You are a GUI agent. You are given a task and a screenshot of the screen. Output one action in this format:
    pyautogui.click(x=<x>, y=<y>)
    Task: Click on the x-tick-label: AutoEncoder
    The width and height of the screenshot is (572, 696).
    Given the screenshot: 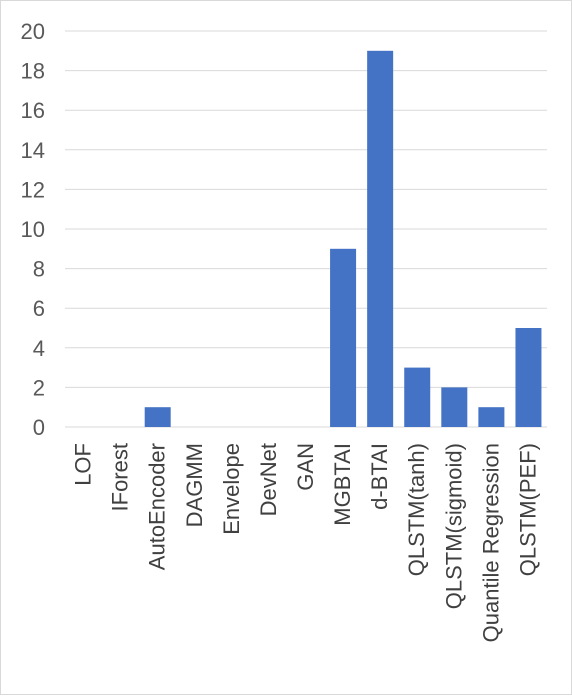 What is the action you would take?
    pyautogui.click(x=157, y=506)
    